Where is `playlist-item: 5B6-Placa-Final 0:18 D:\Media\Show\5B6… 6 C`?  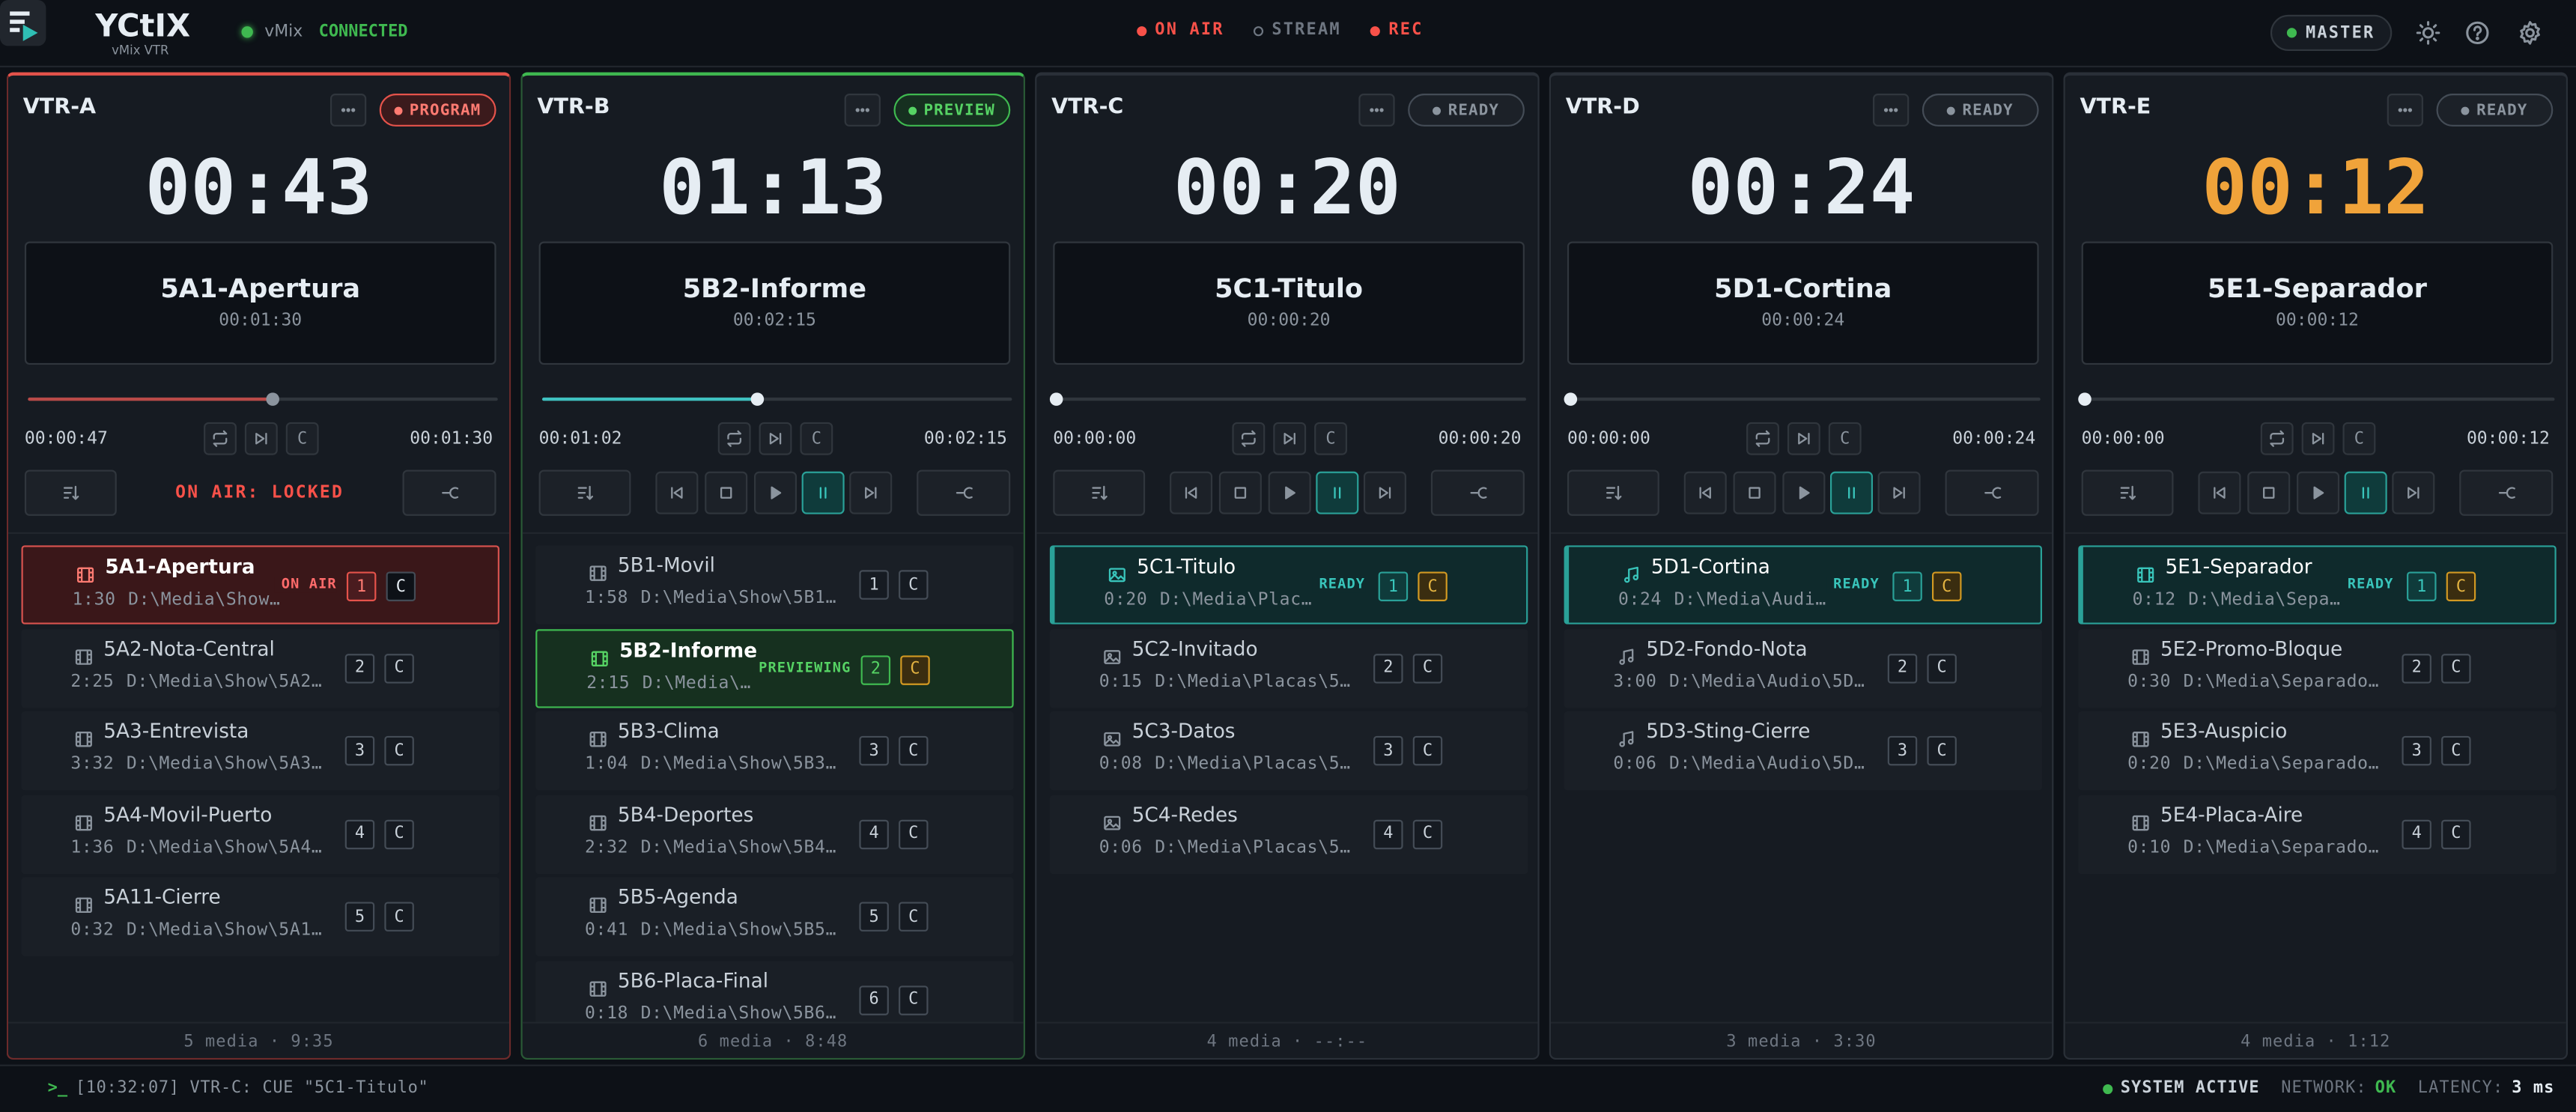
playlist-item: 5B6-Placa-Final 0:18 D:\Media\Show\5B6… 6 C is located at coordinates (774, 991).